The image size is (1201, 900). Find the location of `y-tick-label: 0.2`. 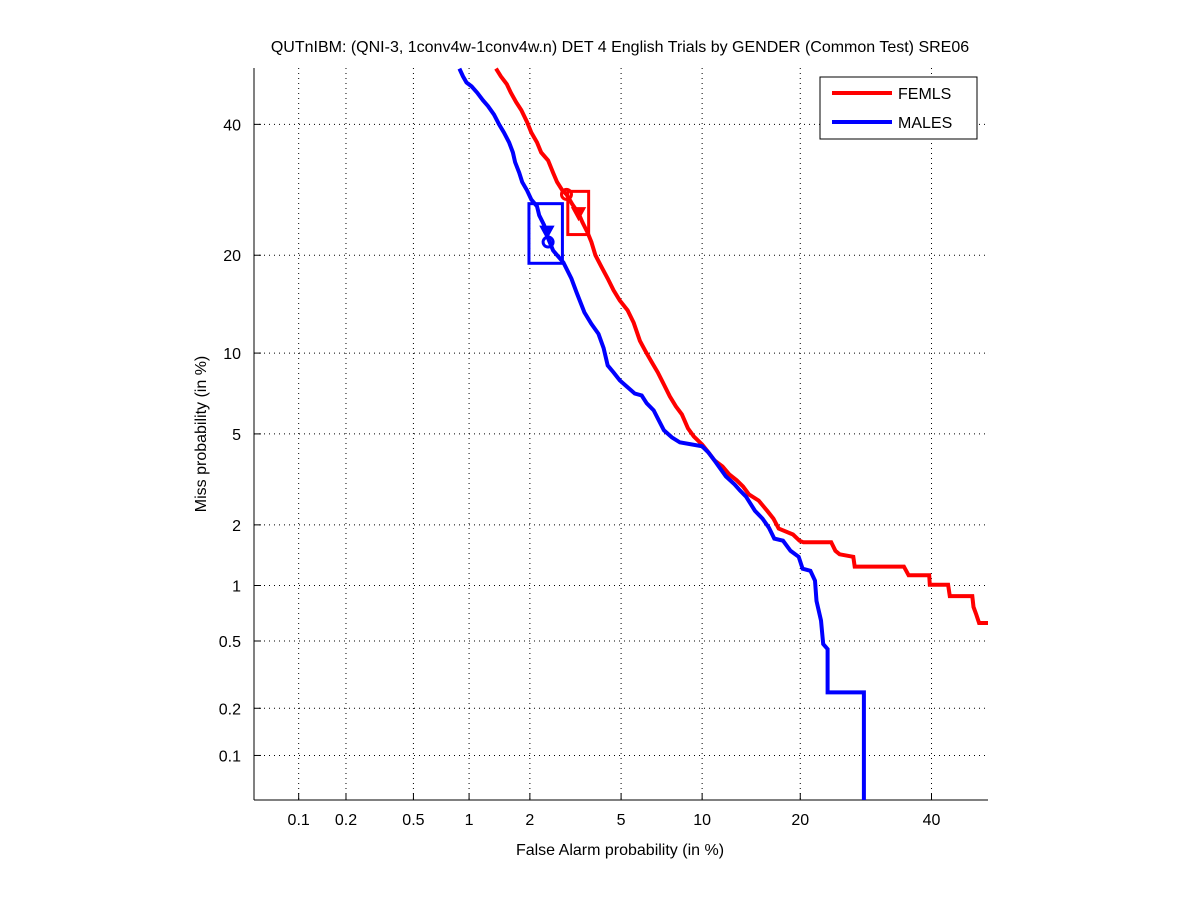

y-tick-label: 0.2 is located at coordinates (230, 709).